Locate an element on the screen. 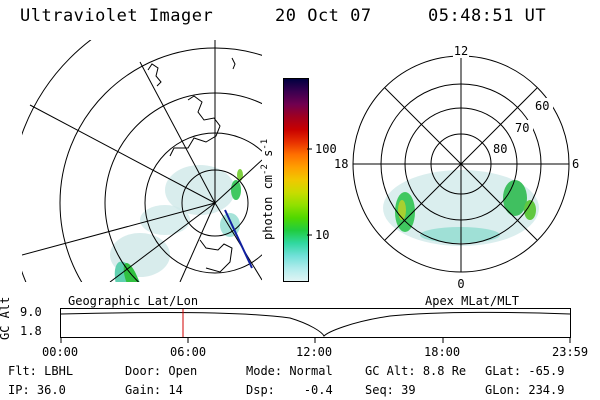 Image resolution: width=600 pixels, height=400 pixels. timeline-y-tick-1.8: 1.8 is located at coordinates (31, 331).